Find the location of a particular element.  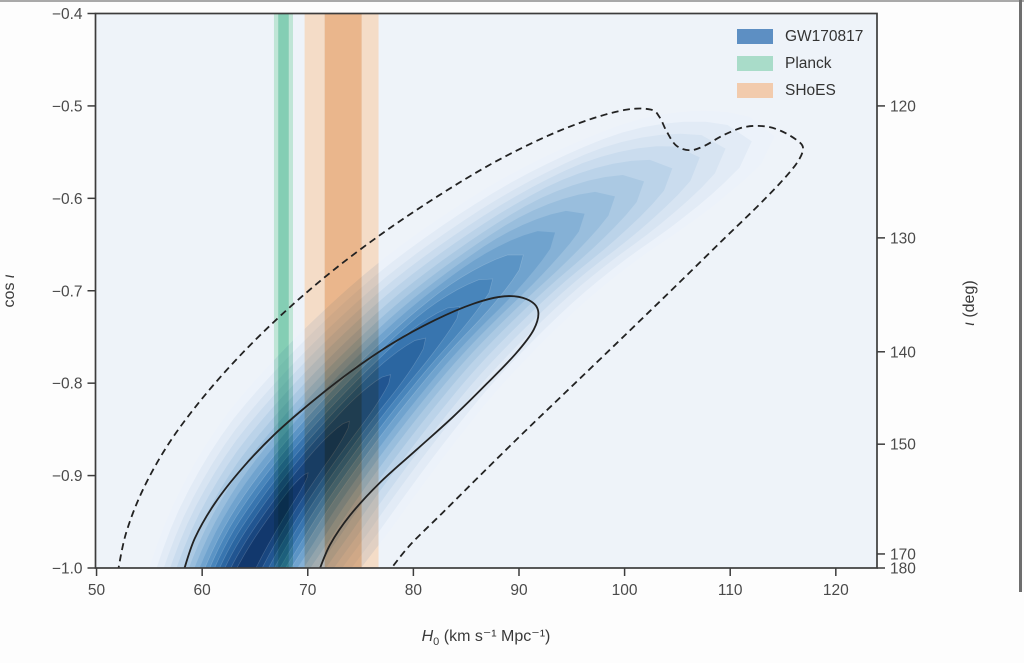

y-left-tick-label: −0.8 is located at coordinates (67, 384).